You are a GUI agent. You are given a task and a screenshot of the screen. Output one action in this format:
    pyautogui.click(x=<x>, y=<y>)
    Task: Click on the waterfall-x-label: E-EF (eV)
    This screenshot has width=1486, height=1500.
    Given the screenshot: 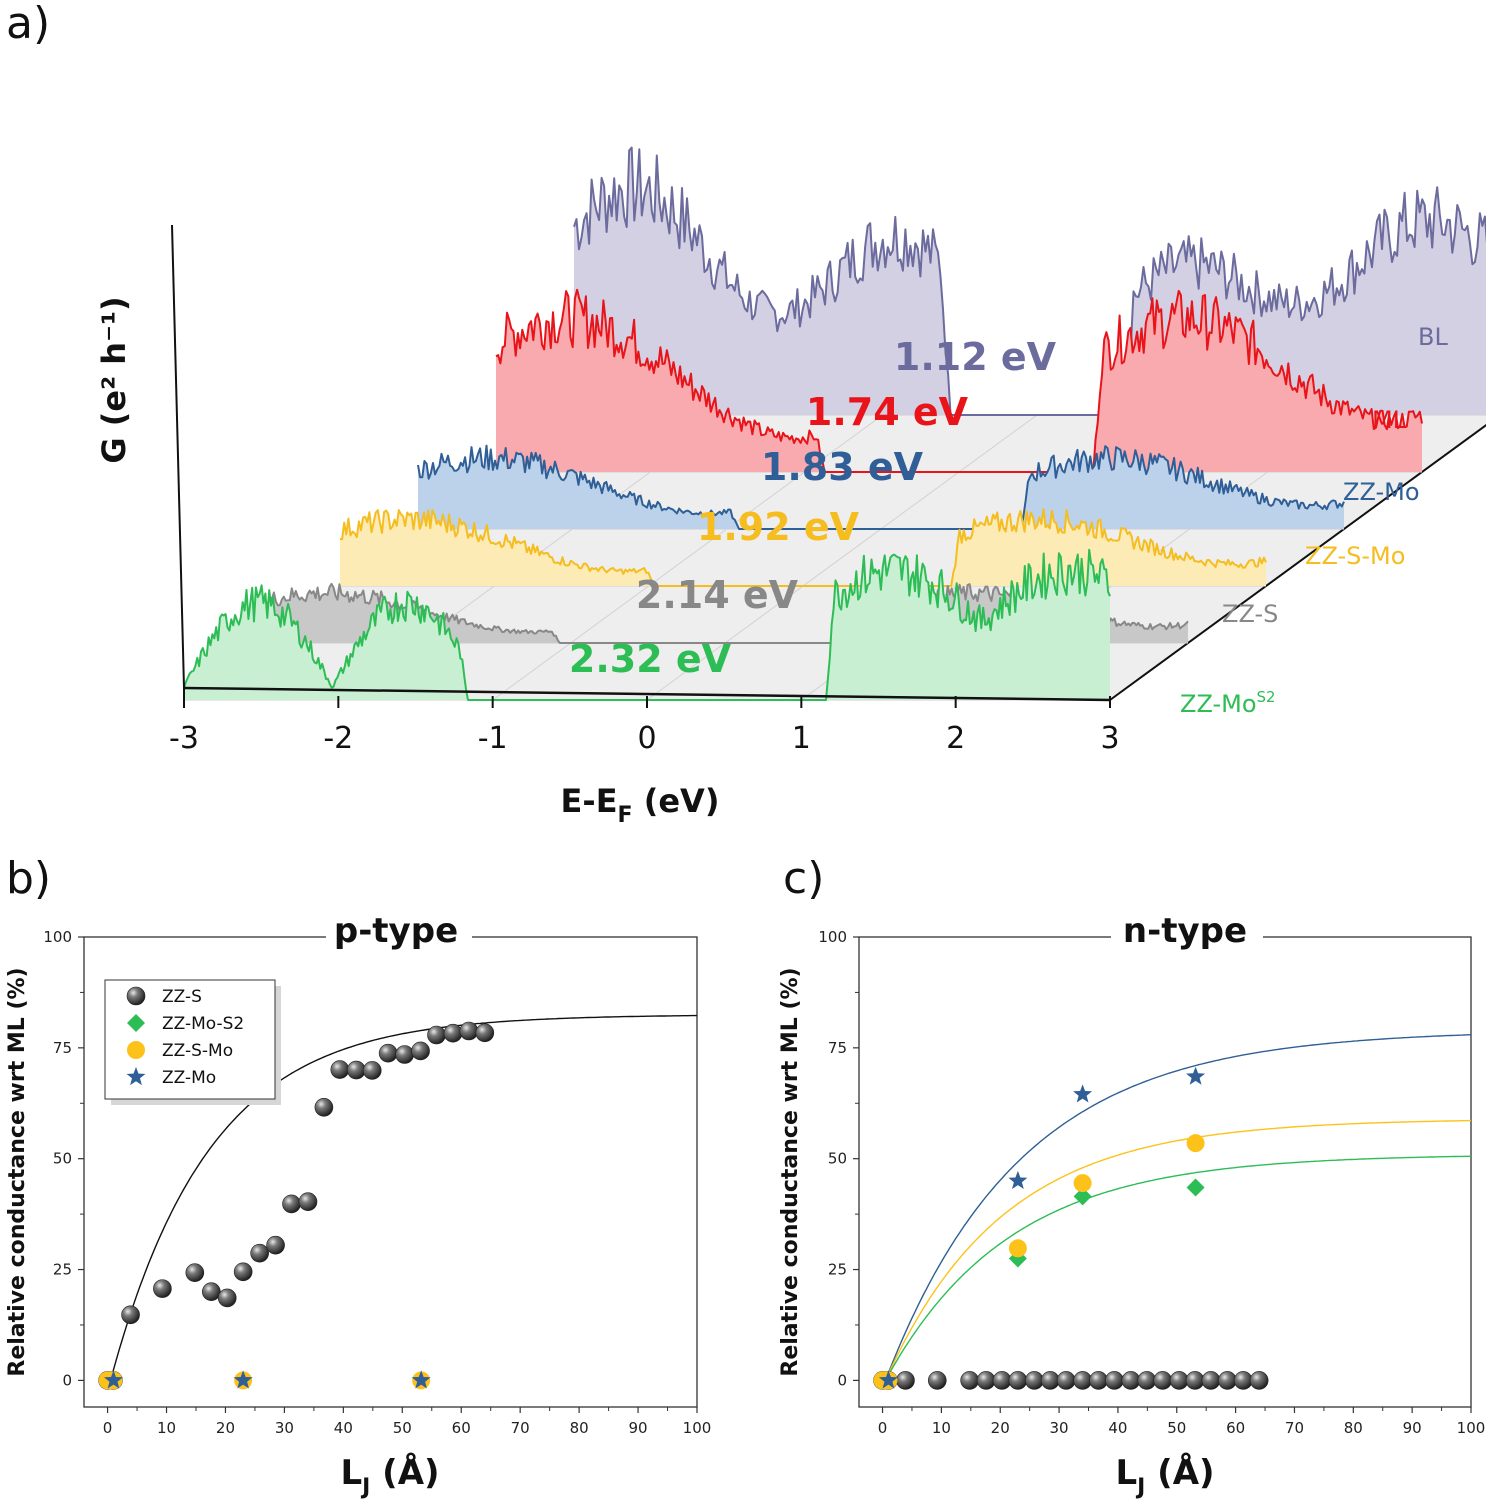 What is the action you would take?
    pyautogui.click(x=640, y=805)
    